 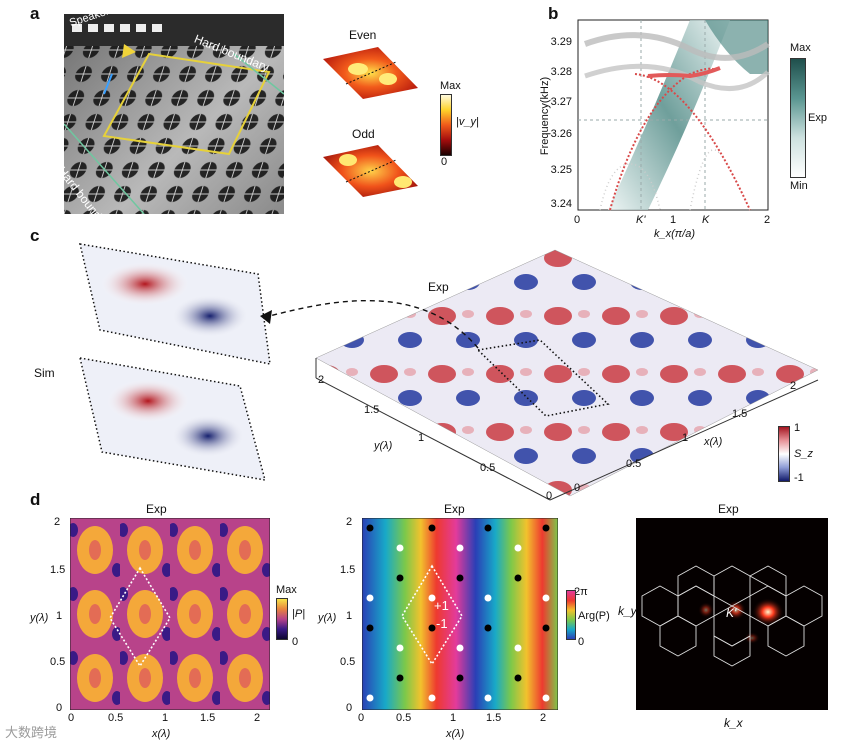 I want to click on d-right-ylabel: k_y, so click(x=627, y=611).